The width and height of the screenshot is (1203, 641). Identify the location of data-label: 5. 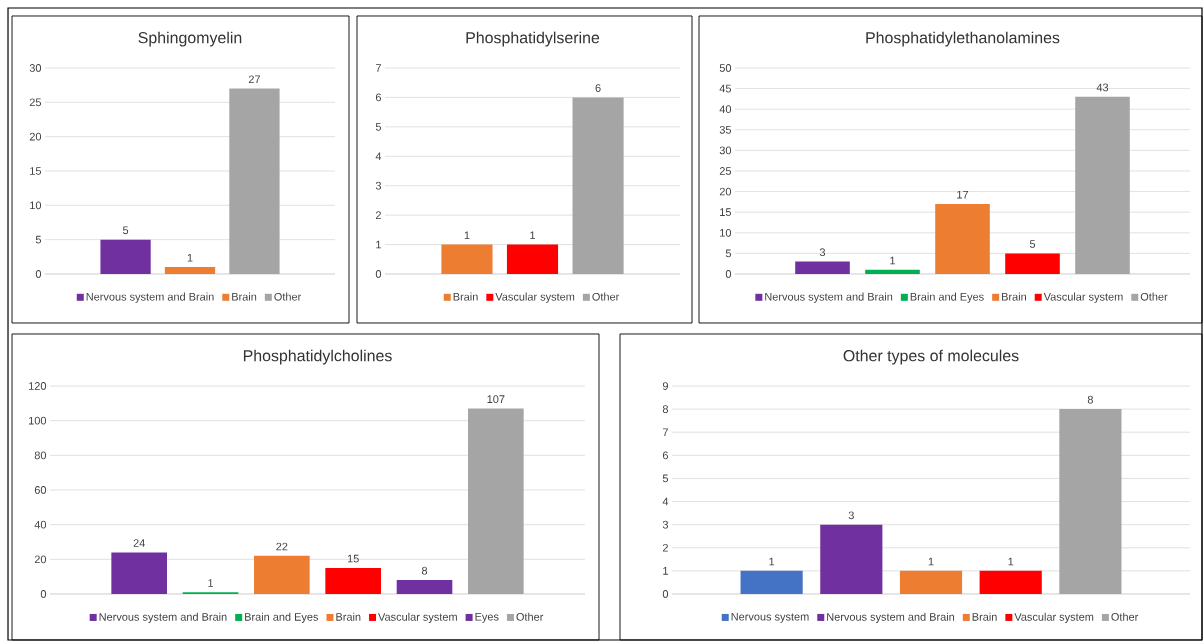
(125, 230).